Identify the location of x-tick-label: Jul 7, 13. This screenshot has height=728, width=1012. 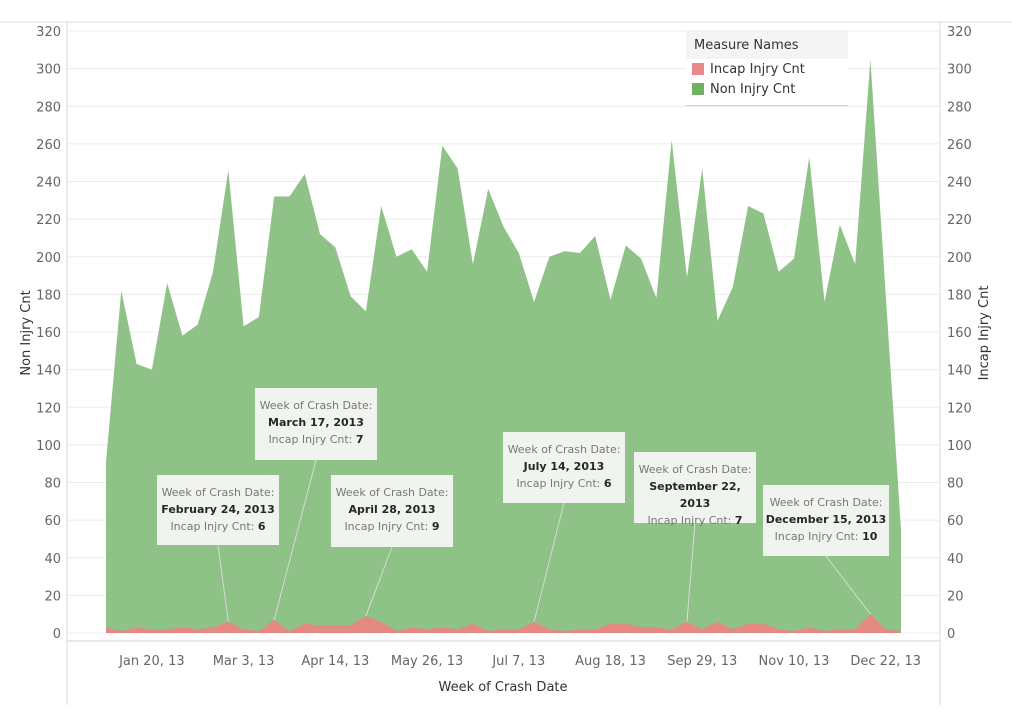
(518, 661).